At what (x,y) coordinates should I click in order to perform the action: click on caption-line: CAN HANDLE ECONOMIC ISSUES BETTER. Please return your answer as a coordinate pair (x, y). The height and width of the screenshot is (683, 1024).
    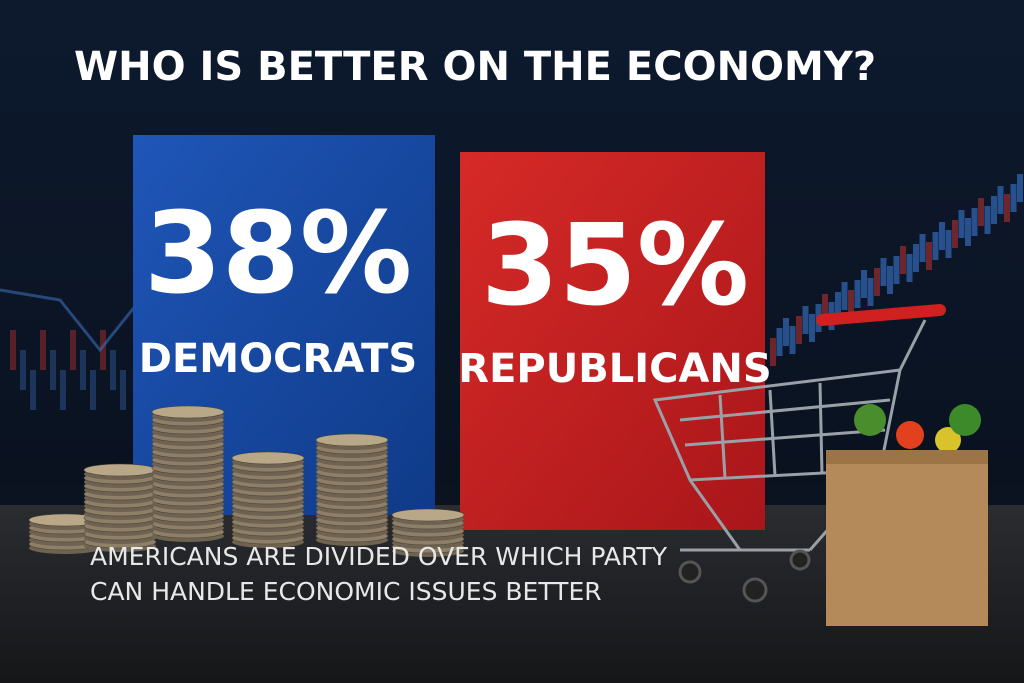
    Looking at the image, I should click on (346, 591).